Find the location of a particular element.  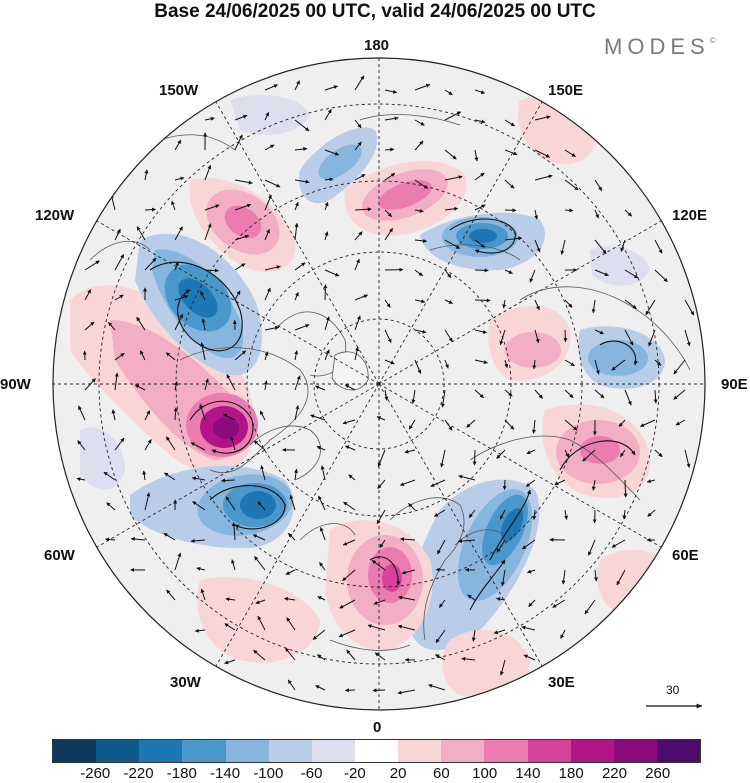

label-60w: 60W is located at coordinates (59, 555).